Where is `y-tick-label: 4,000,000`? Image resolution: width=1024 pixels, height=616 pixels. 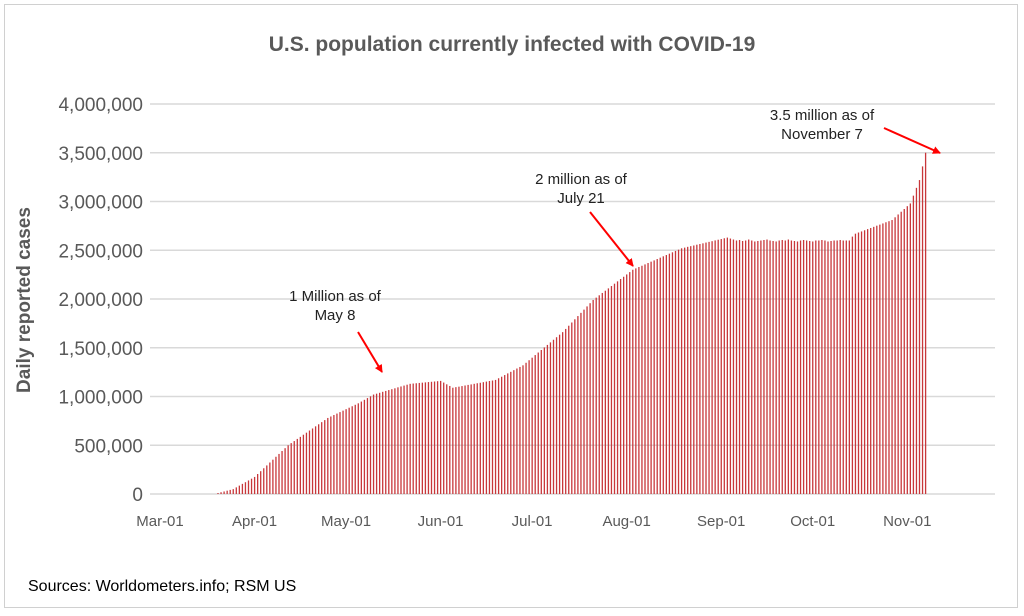 y-tick-label: 4,000,000 is located at coordinates (100, 105).